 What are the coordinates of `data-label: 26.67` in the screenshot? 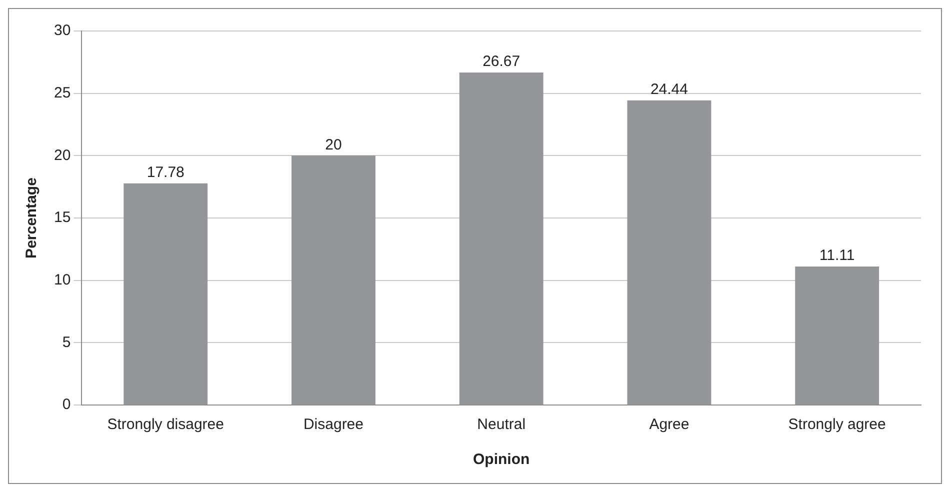 It's located at (501, 61).